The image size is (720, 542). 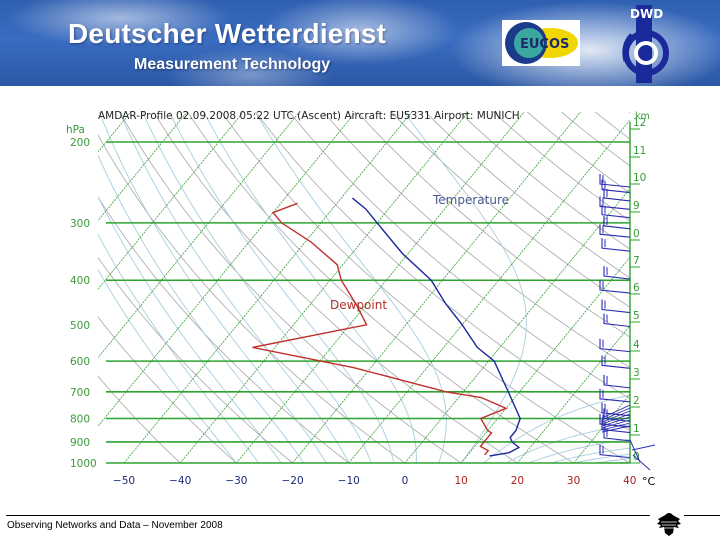 I want to click on y-tick-hpa: 800, so click(x=80, y=419).